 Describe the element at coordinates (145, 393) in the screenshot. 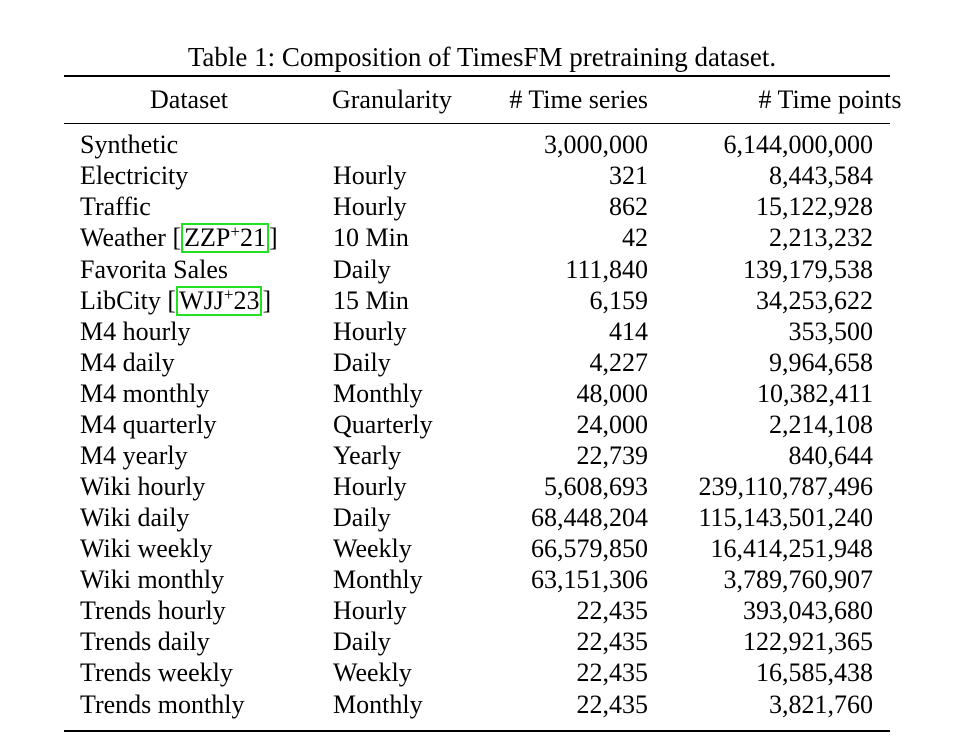

I see `cell-dataset: M4 monthly` at that location.